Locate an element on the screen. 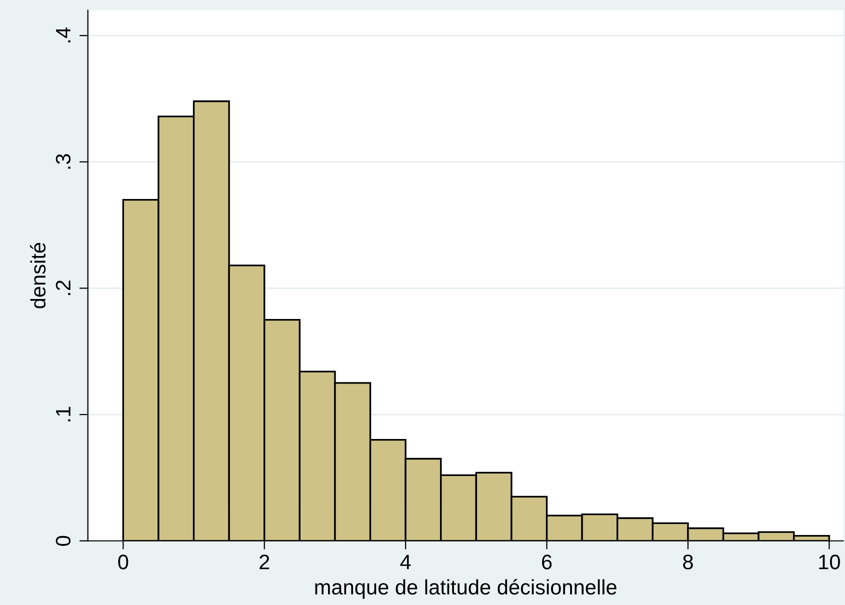  x-tick-label: 6 is located at coordinates (547, 562).